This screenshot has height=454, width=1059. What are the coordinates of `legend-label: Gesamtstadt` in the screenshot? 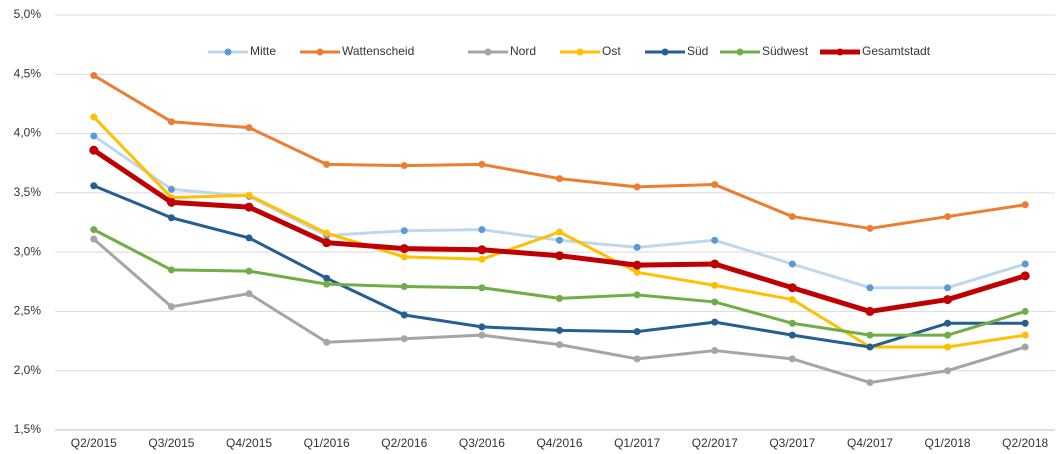 It's located at (896, 51).